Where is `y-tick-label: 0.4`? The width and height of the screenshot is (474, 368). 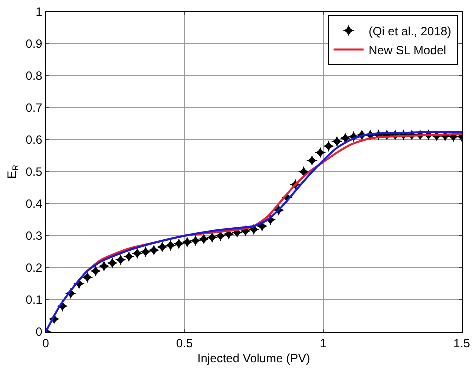
y-tick-label: 0.4 is located at coordinates (34, 204).